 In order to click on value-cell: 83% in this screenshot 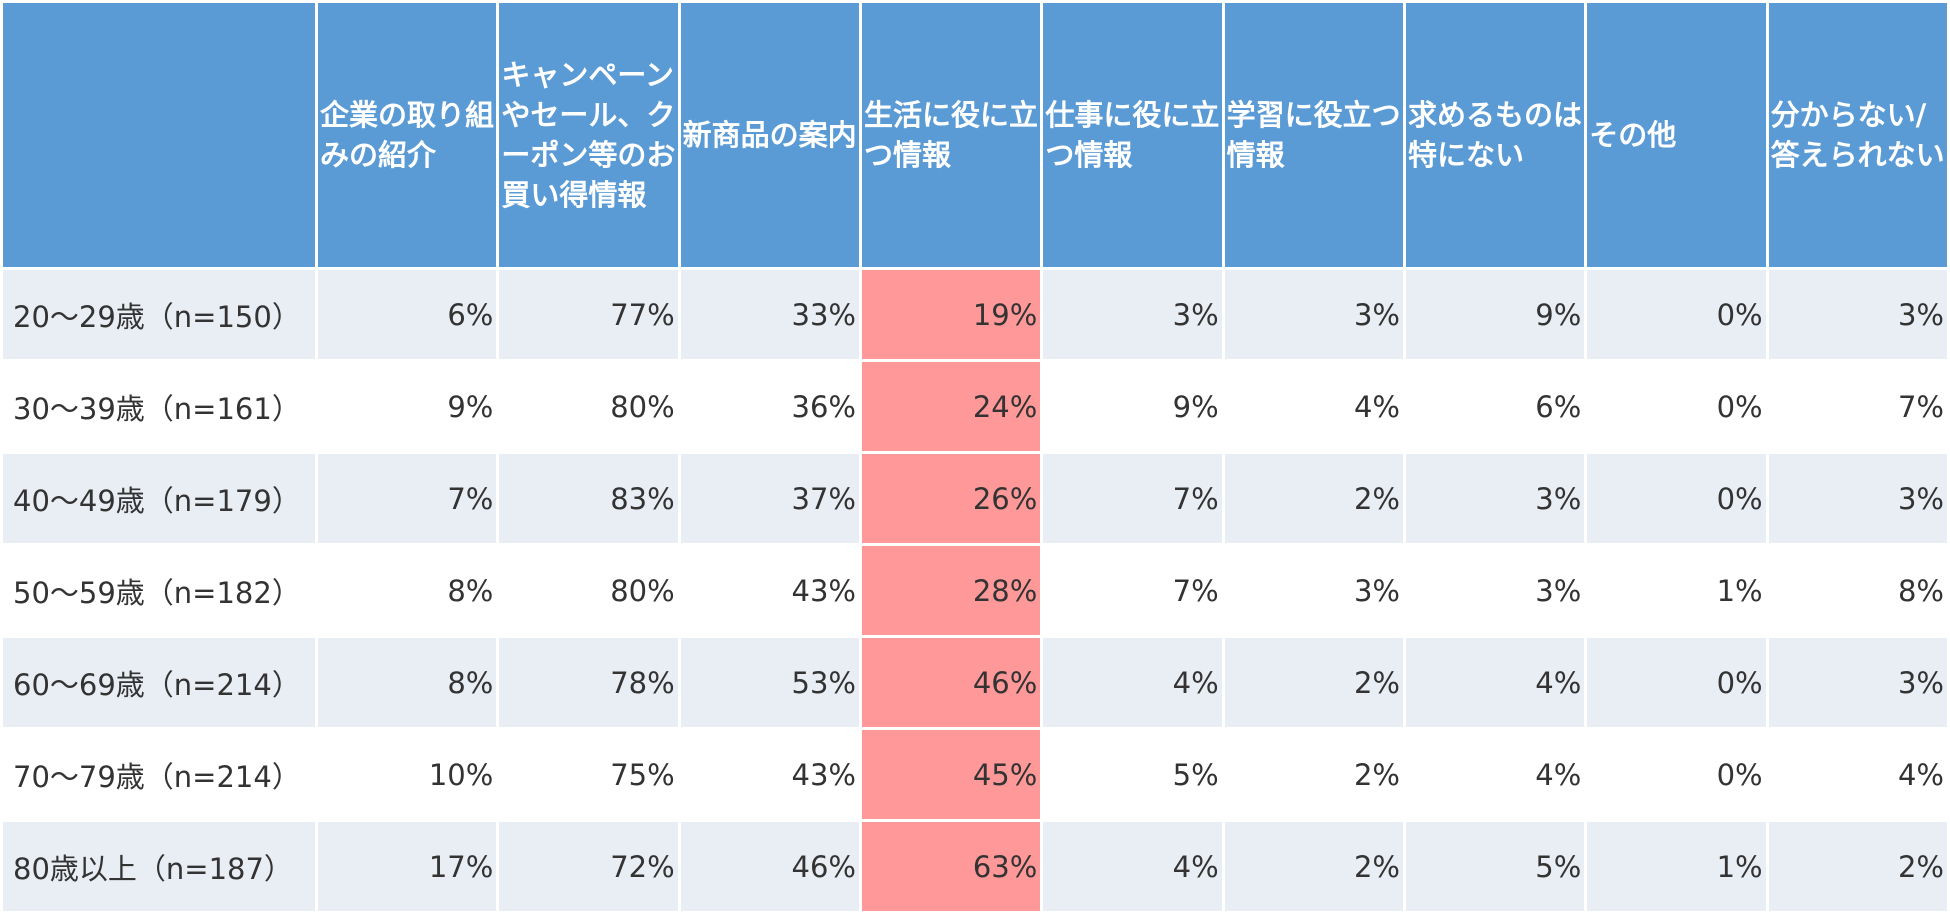, I will do `click(588, 498)`.